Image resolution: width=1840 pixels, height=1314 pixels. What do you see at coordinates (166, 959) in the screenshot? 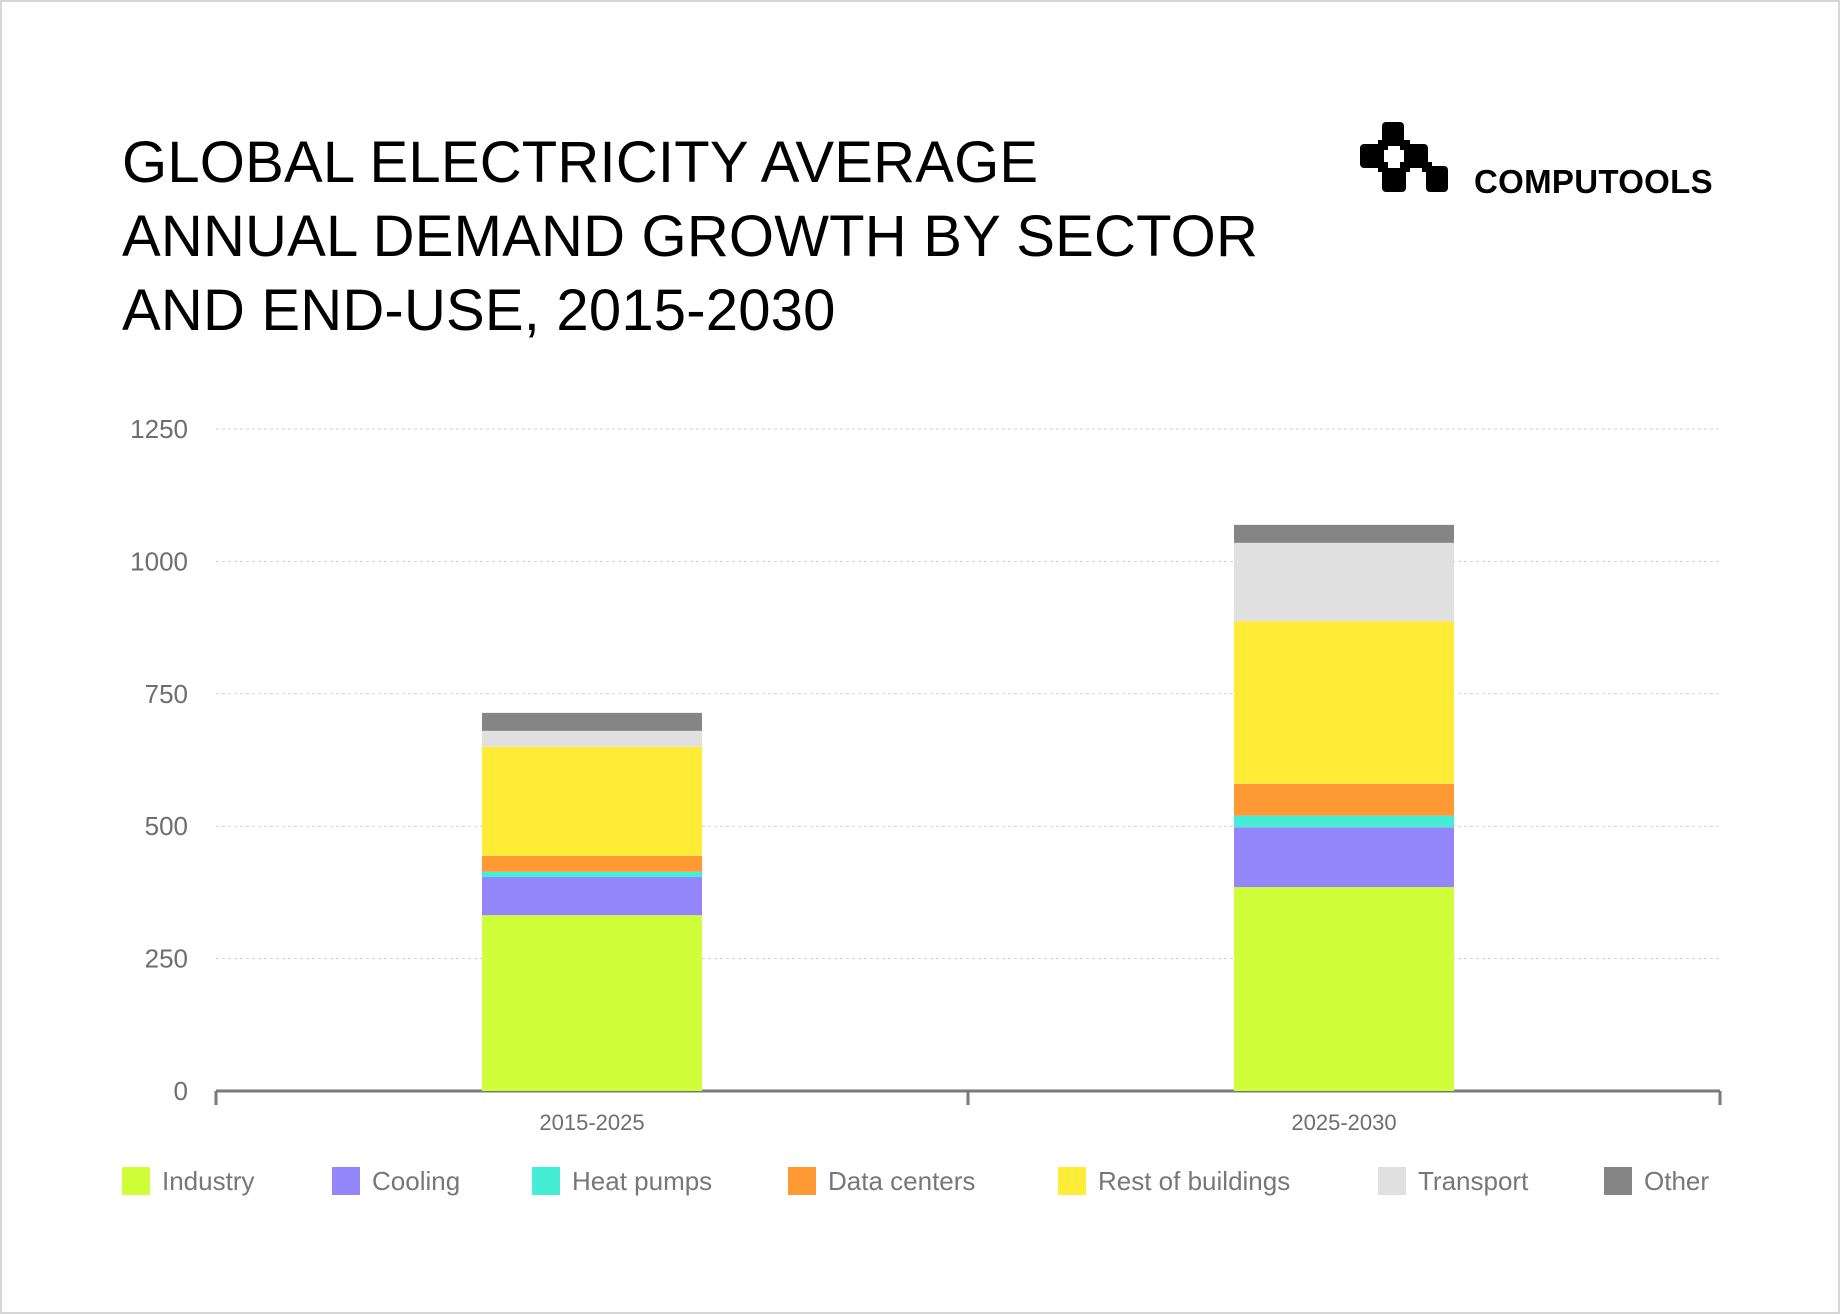
I see `y-tick-label: 250` at bounding box center [166, 959].